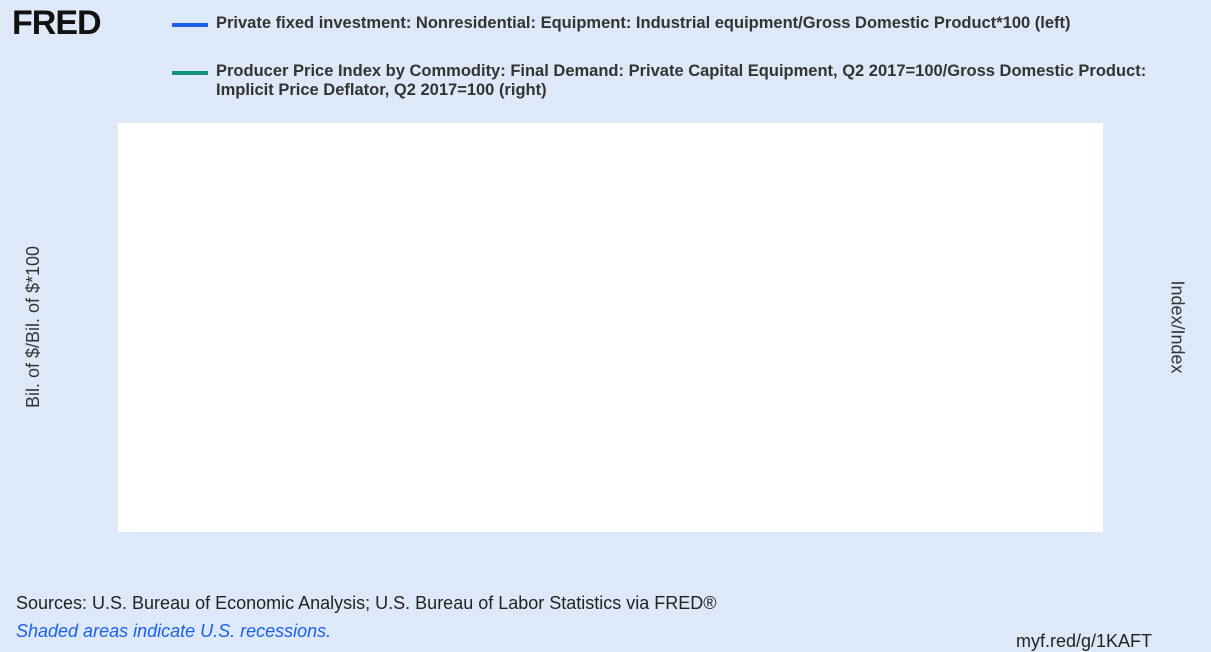  Describe the element at coordinates (174, 631) in the screenshot. I see `note: Shaded areas indicate U.S. recessions.` at that location.